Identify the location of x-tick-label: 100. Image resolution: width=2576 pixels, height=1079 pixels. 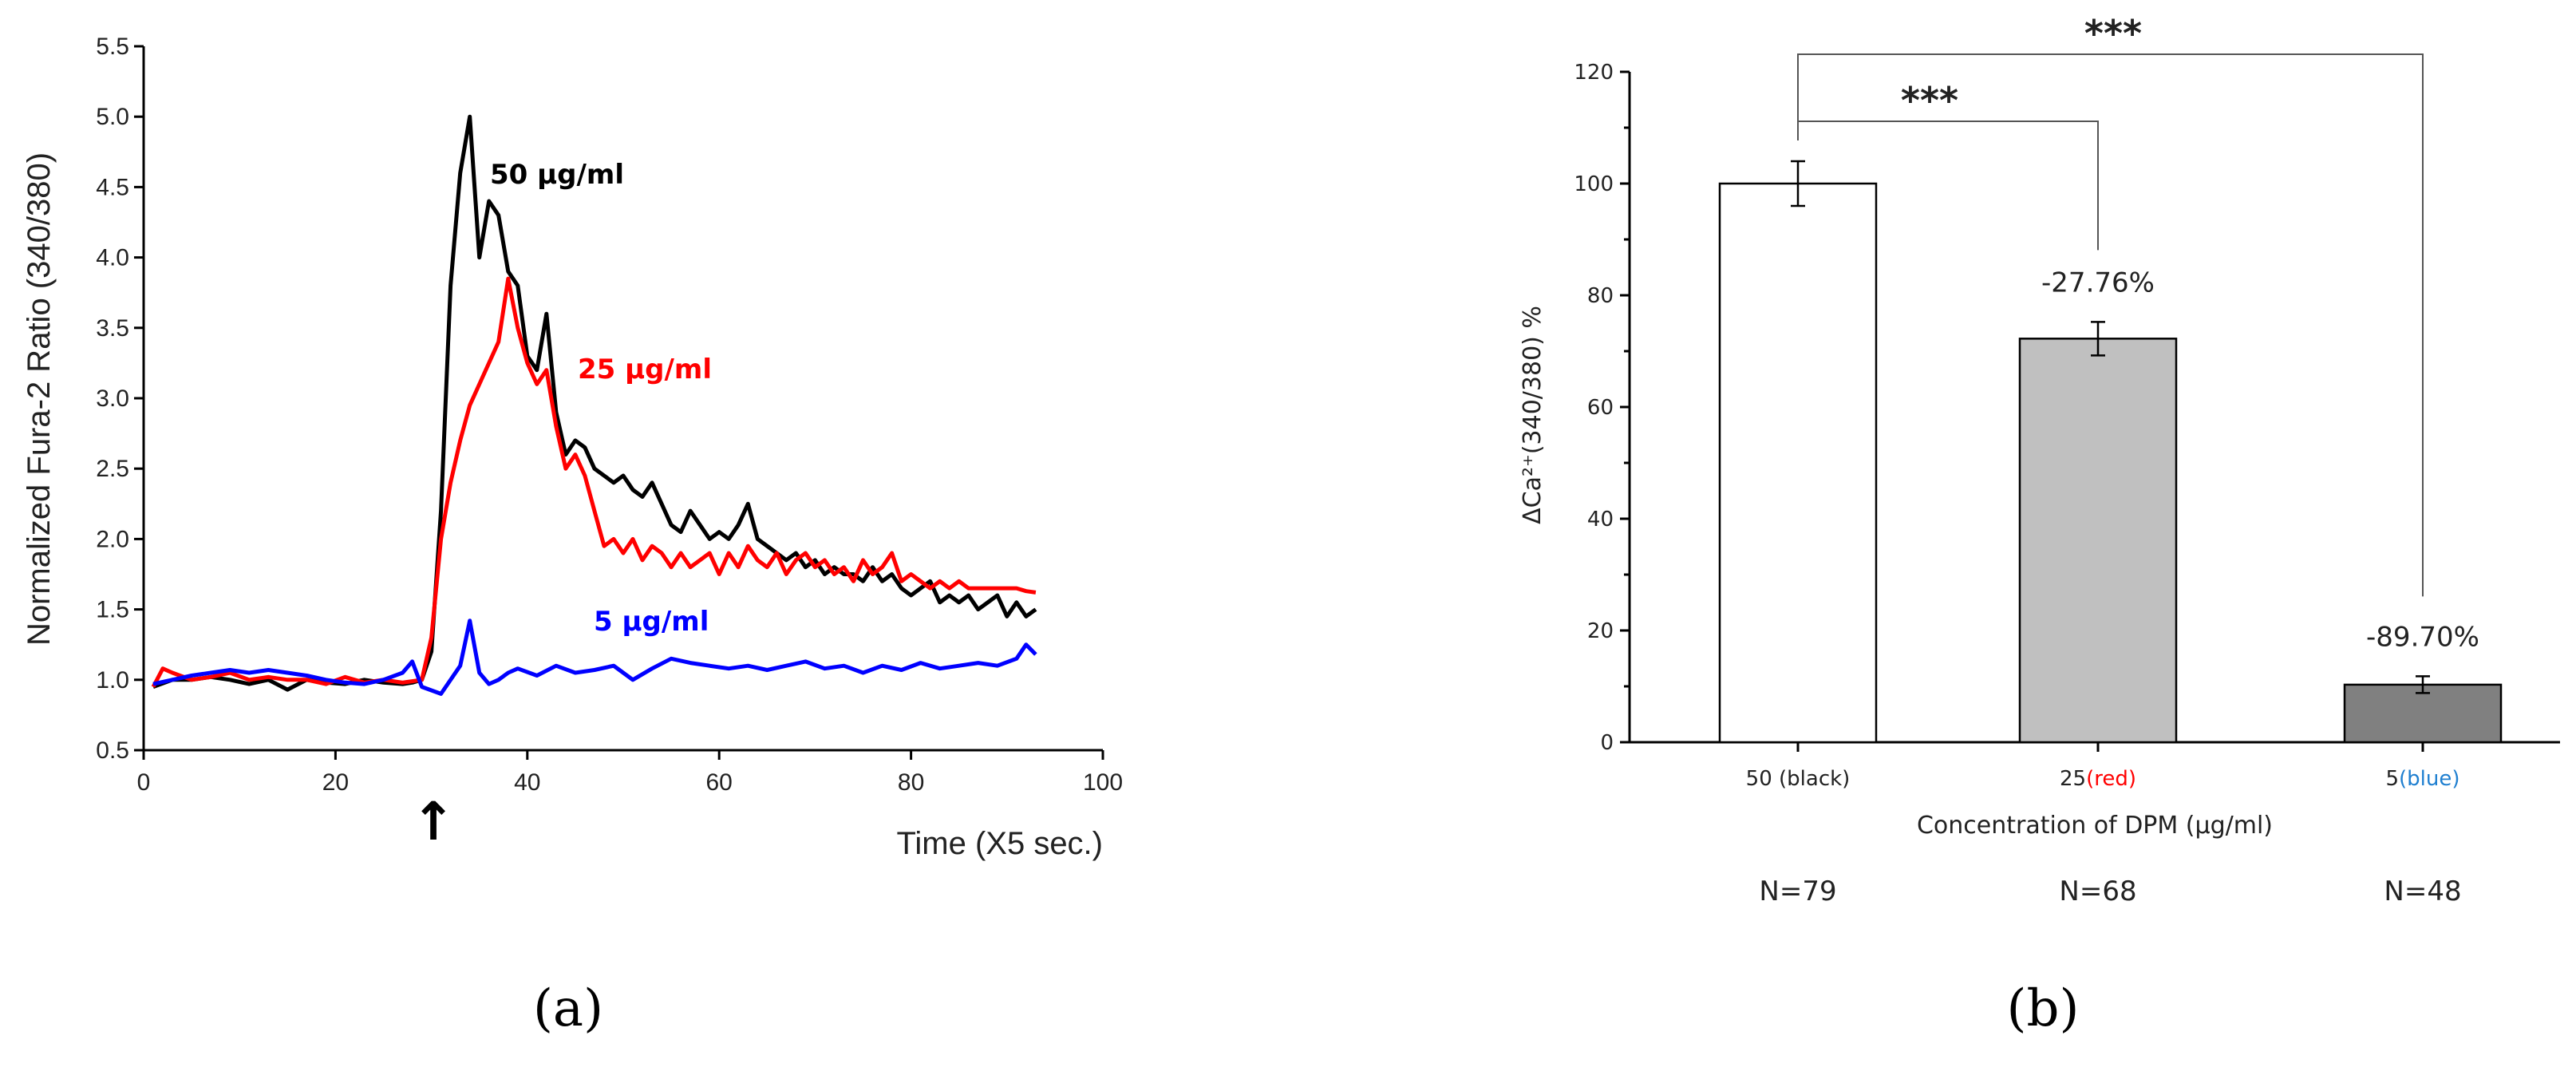
(1103, 782).